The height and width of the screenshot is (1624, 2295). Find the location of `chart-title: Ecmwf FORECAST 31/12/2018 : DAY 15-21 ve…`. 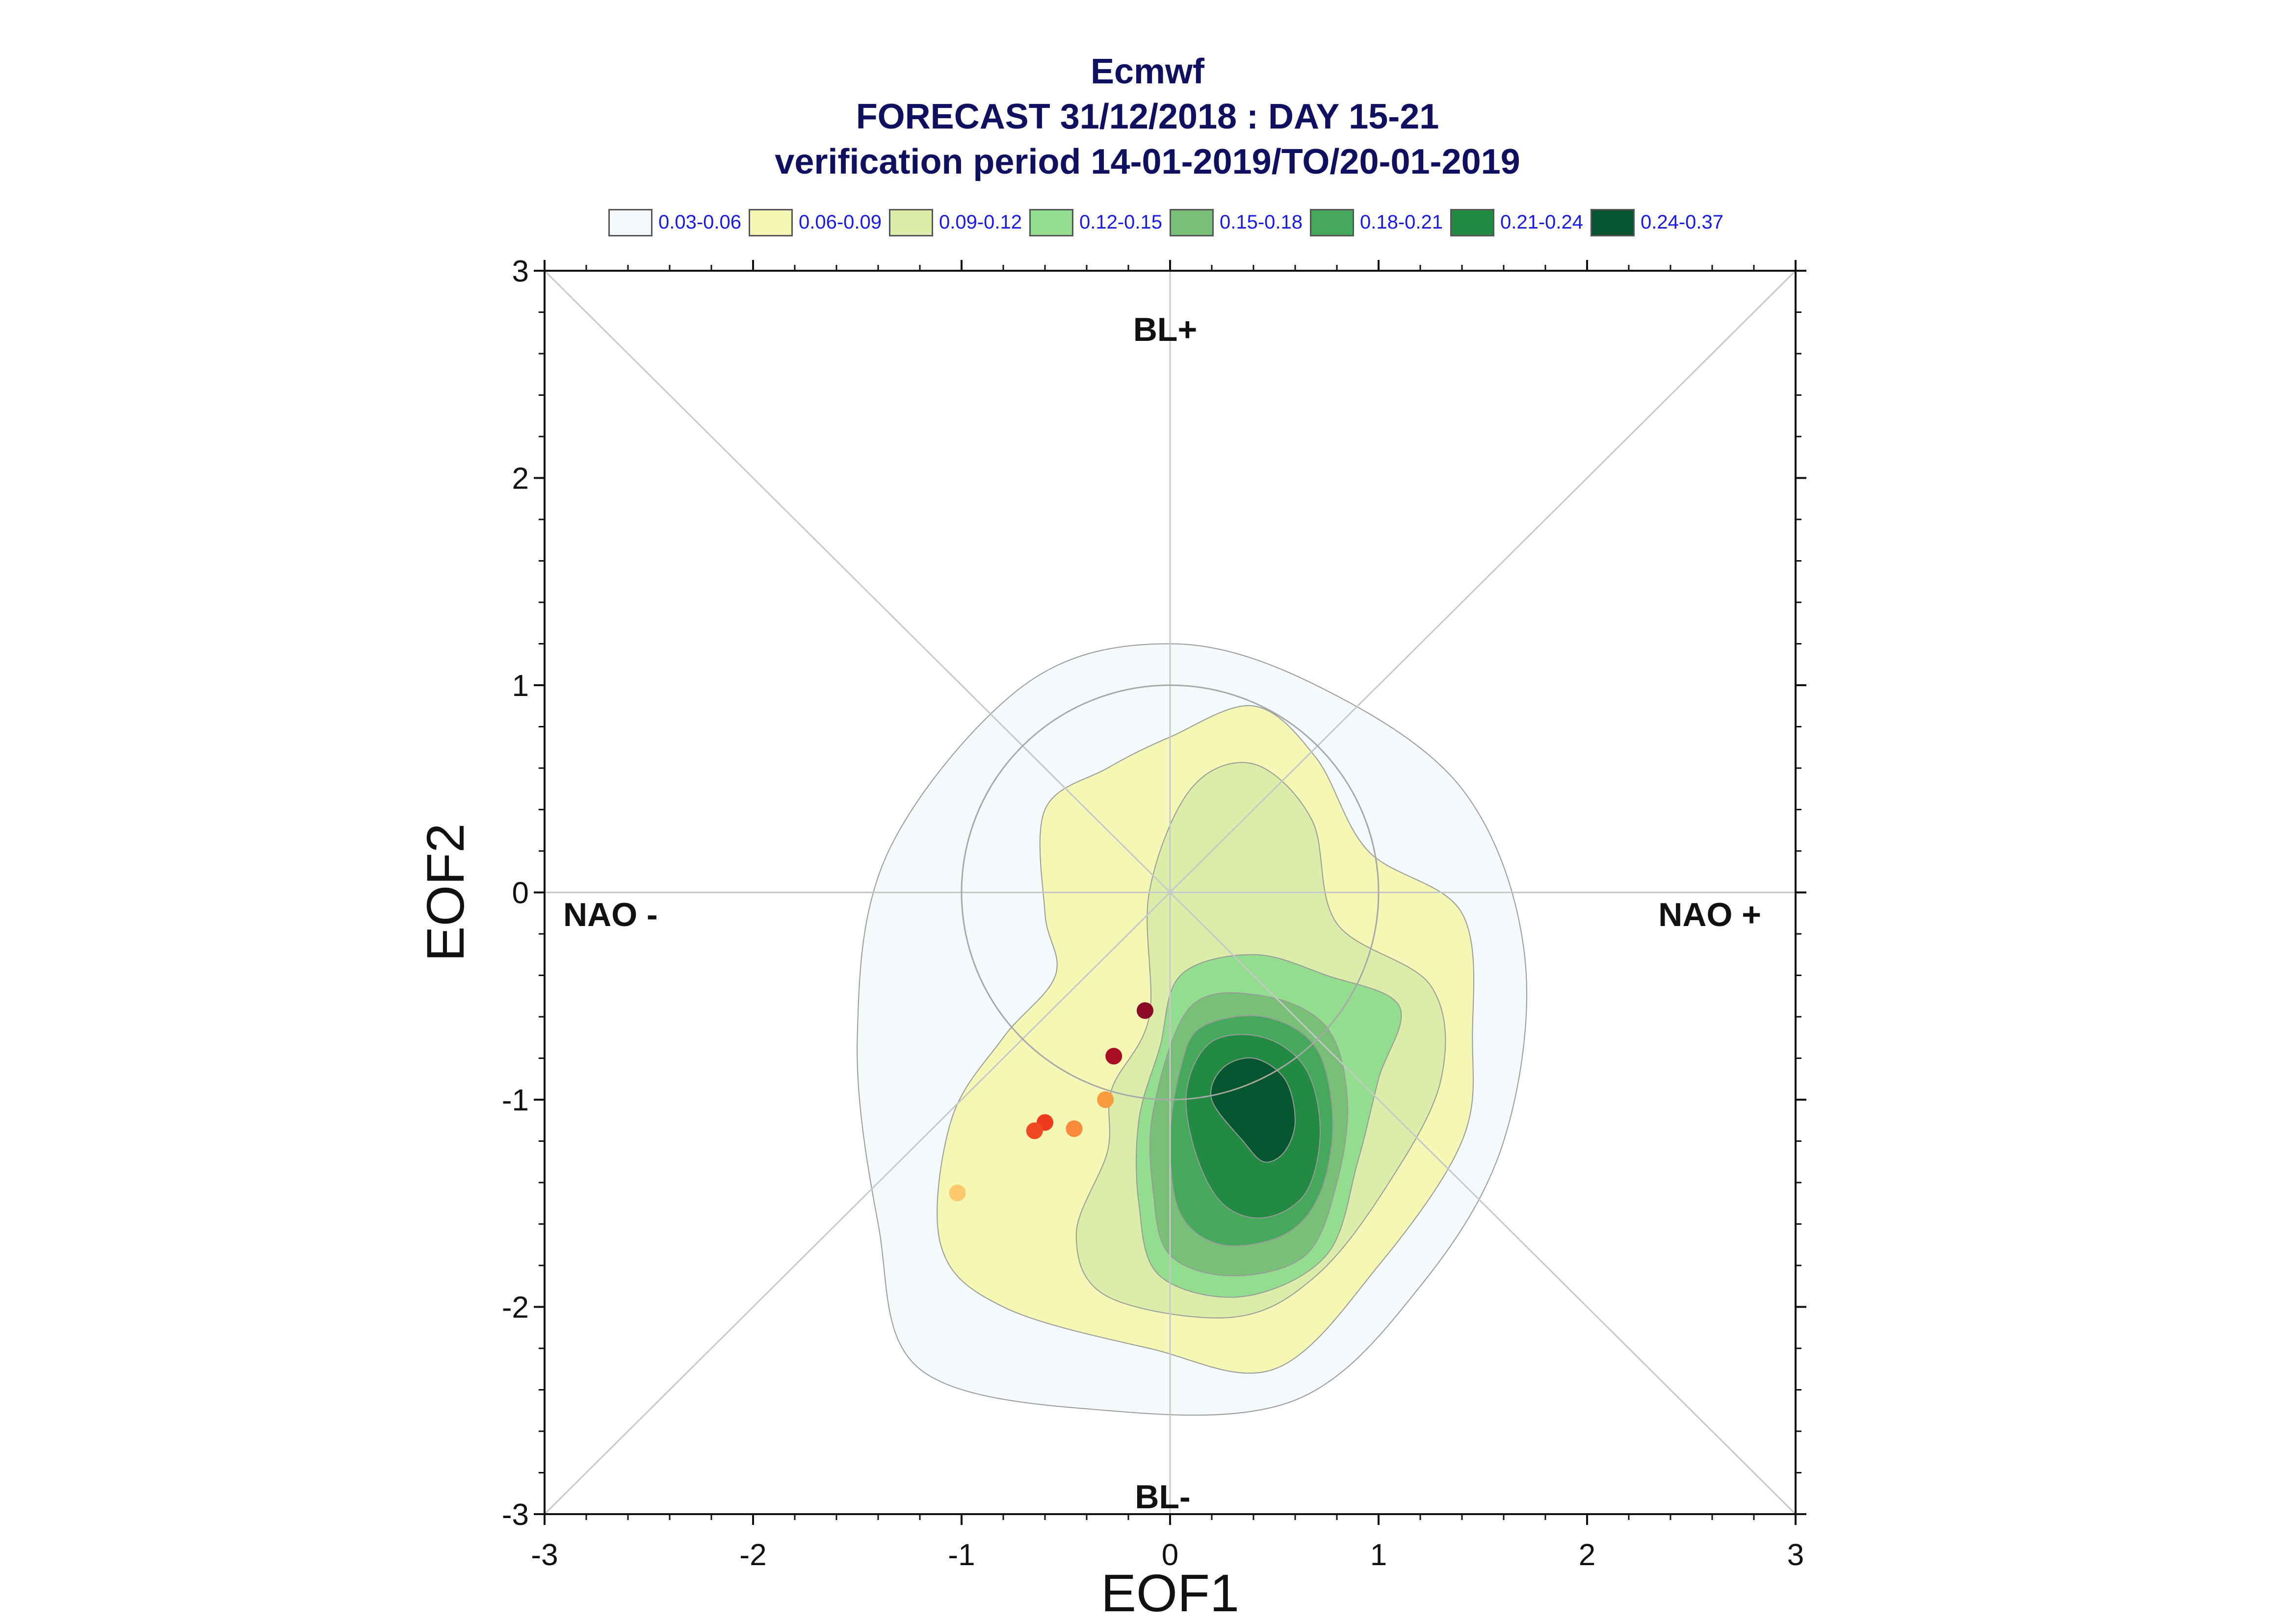

chart-title: Ecmwf FORECAST 31/12/2018 : DAY 15-21 ve… is located at coordinates (1147, 116).